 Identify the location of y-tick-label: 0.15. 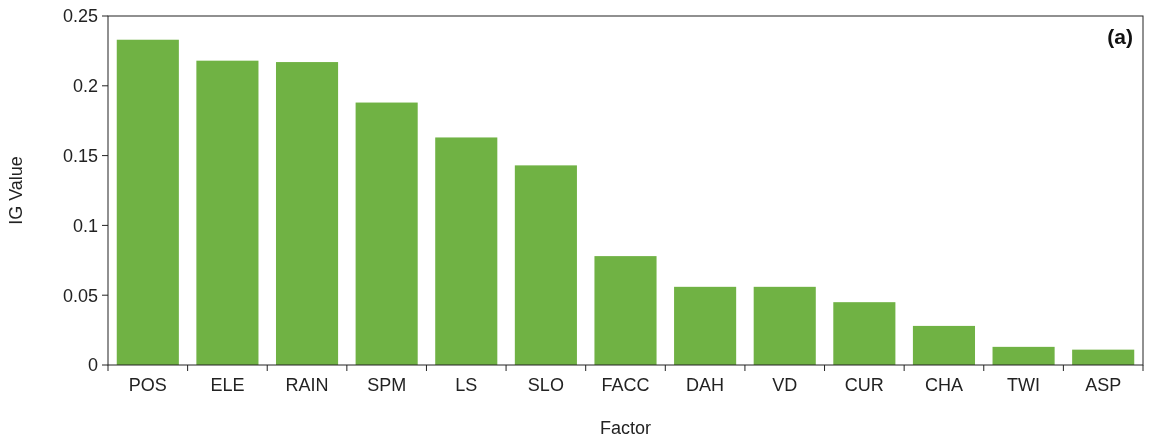
(80, 155).